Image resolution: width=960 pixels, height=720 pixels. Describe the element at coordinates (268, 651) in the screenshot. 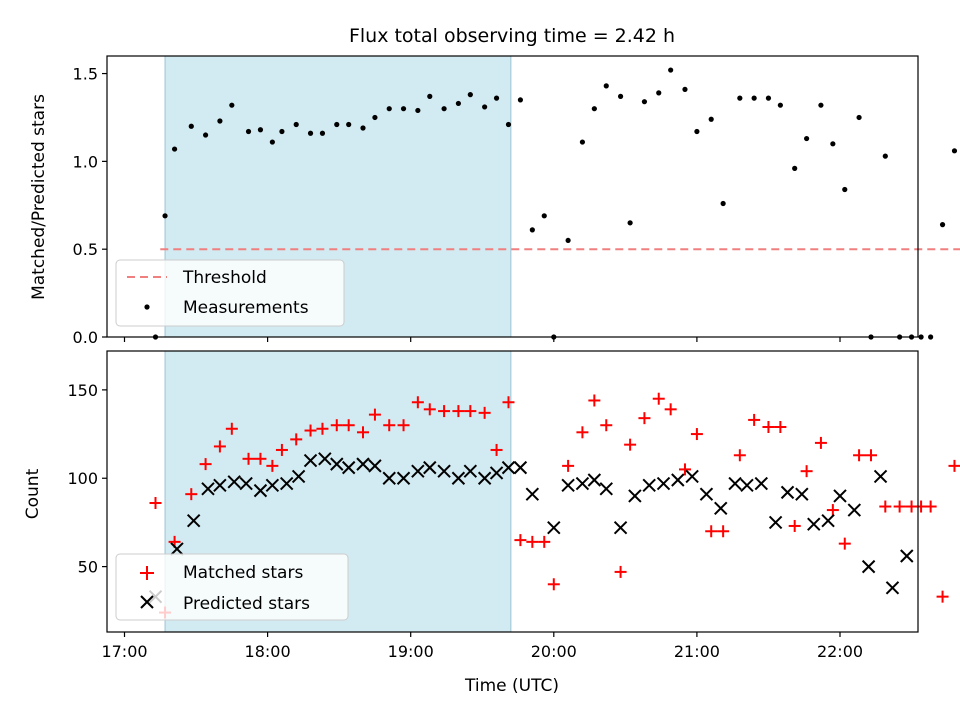

I see `x-tick-label: 18:00` at that location.